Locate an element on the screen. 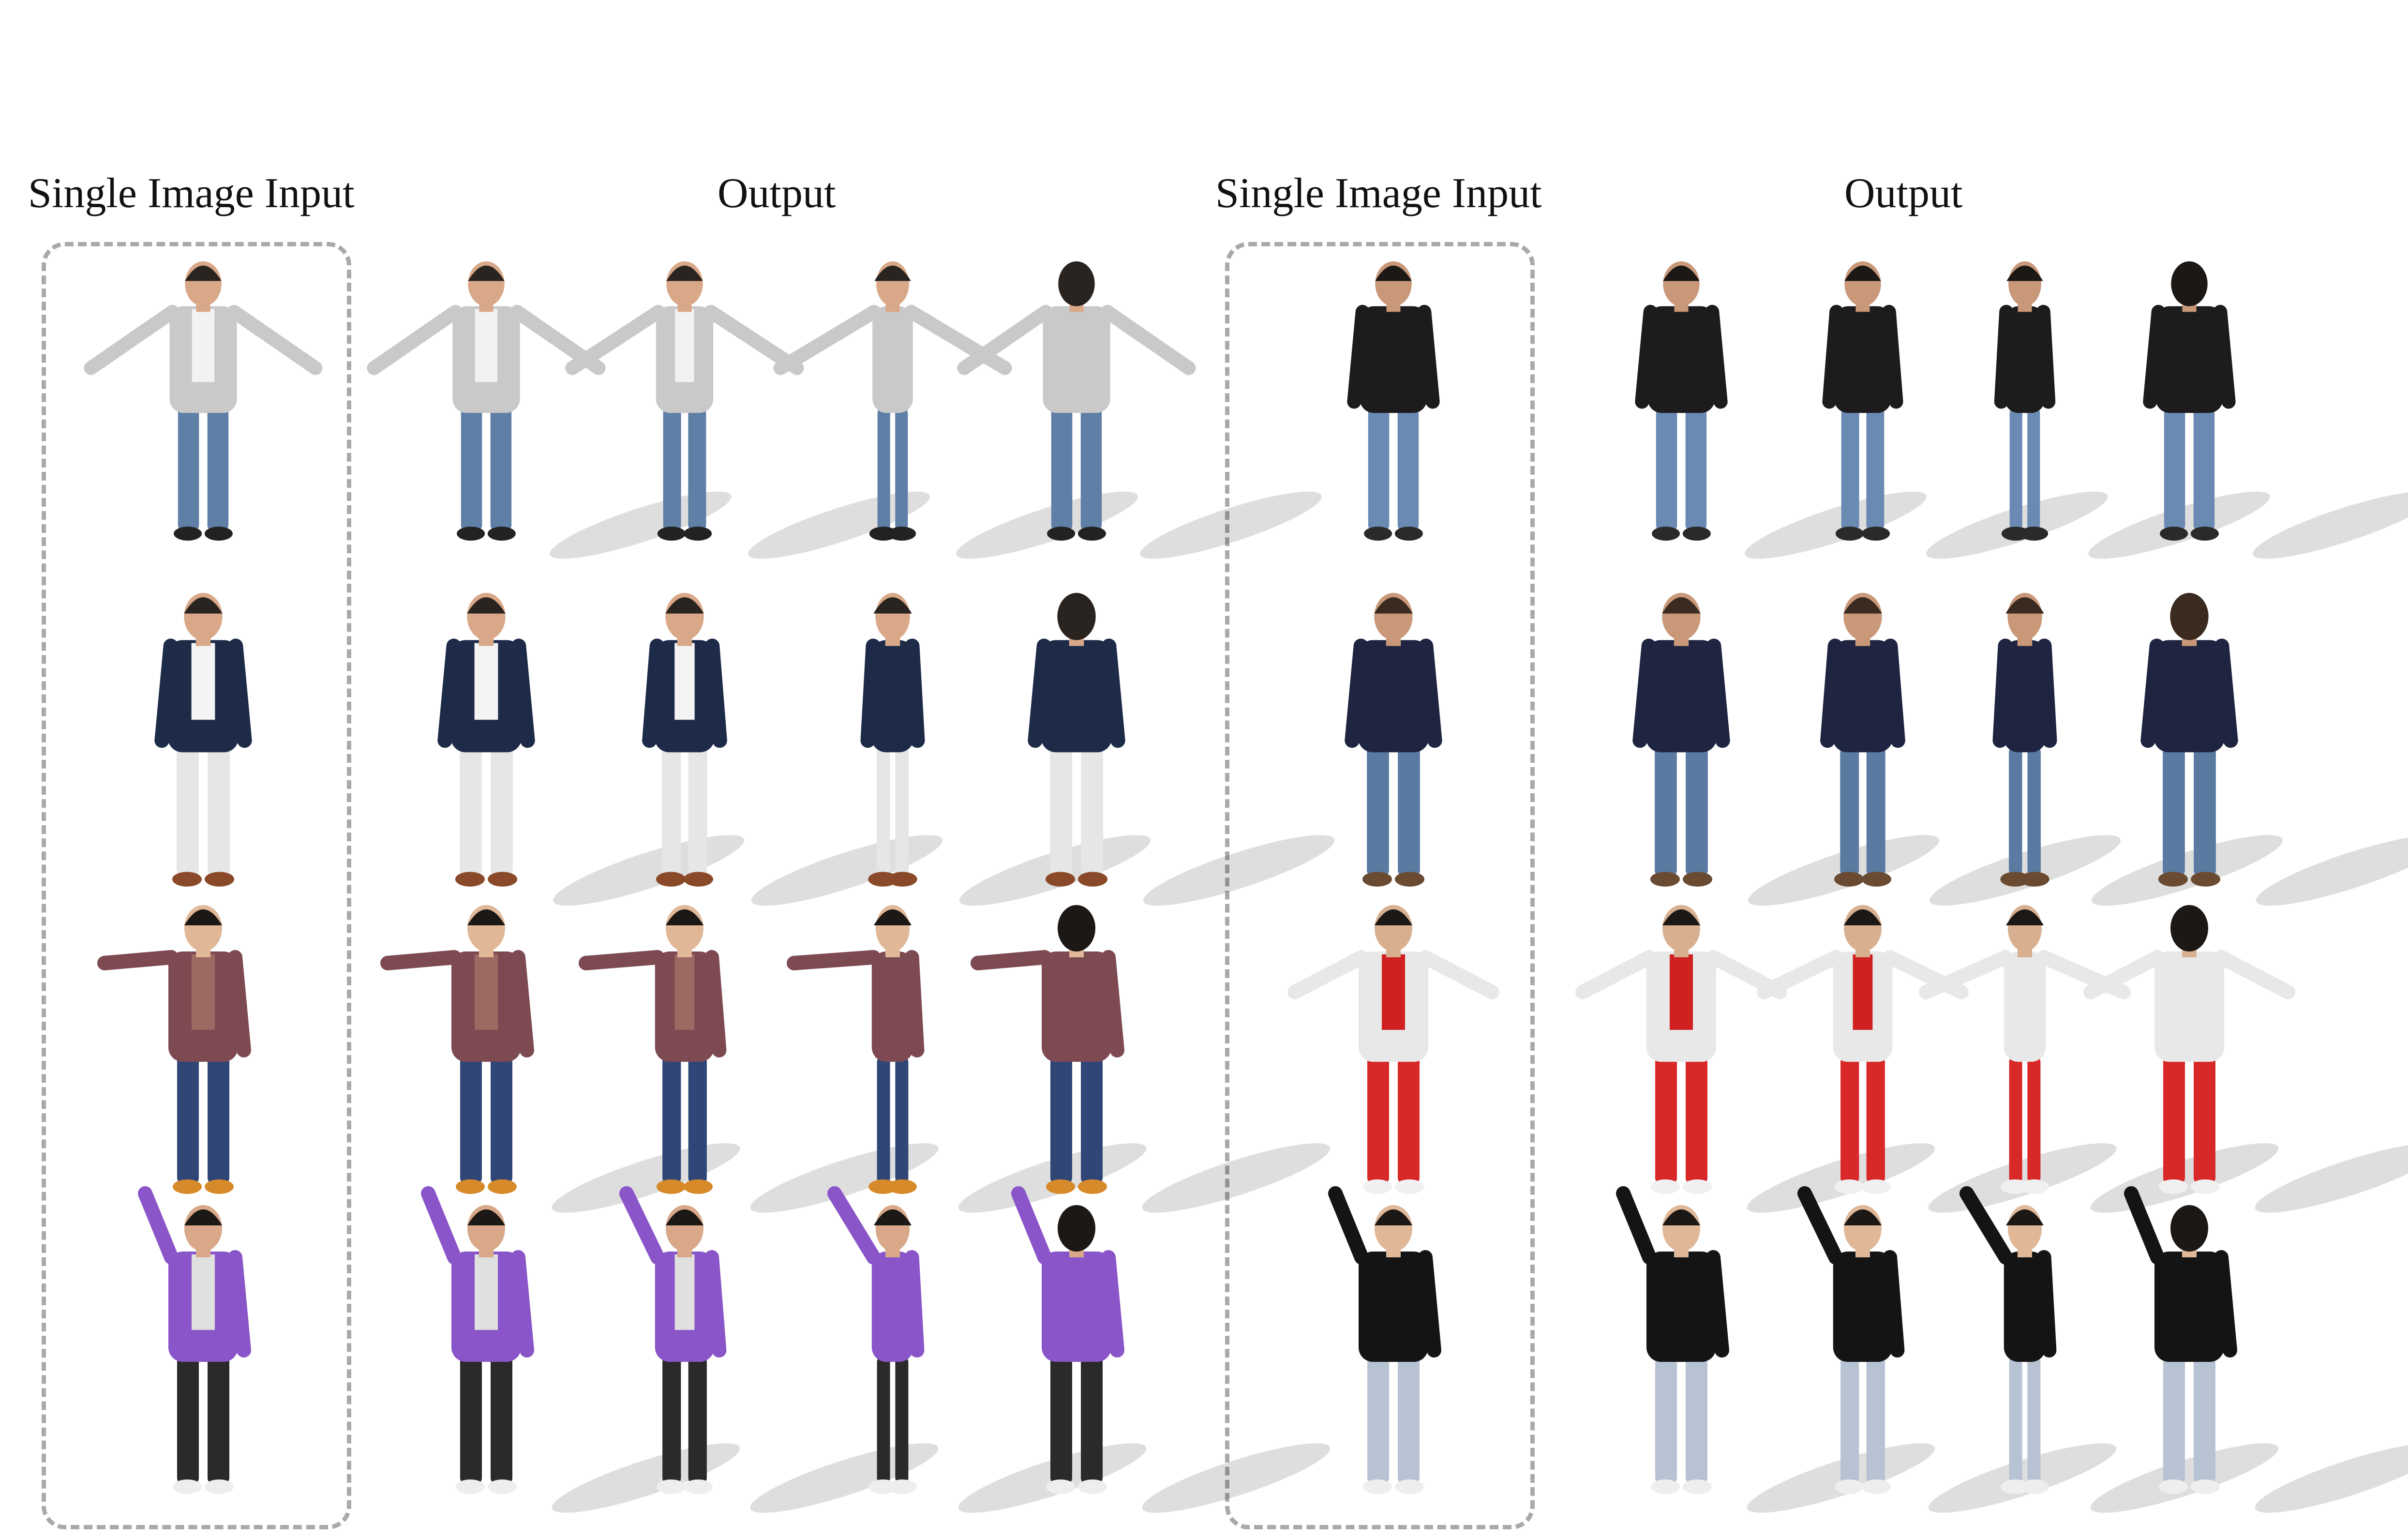 Image resolution: width=2408 pixels, height=1539 pixels. person-p2-r1-input is located at coordinates (1393, 401).